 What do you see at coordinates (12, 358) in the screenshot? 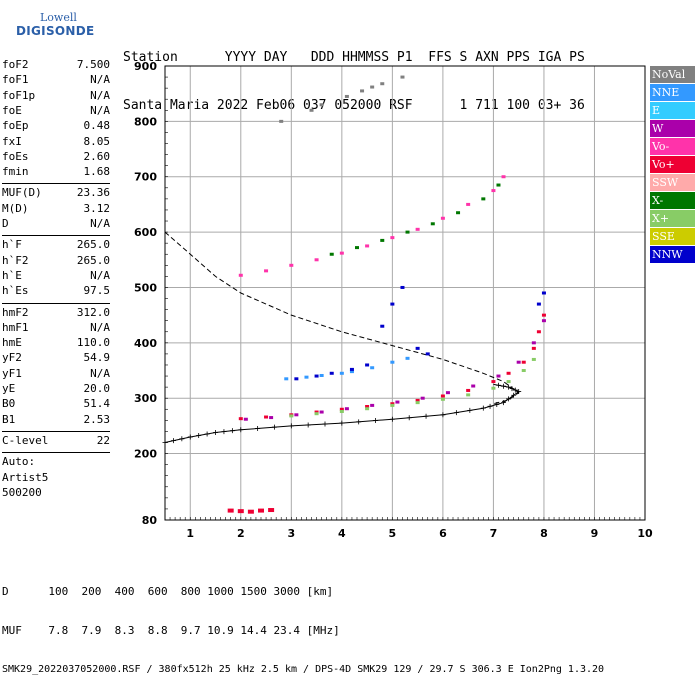
I see `param-name: yF2` at bounding box center [12, 358].